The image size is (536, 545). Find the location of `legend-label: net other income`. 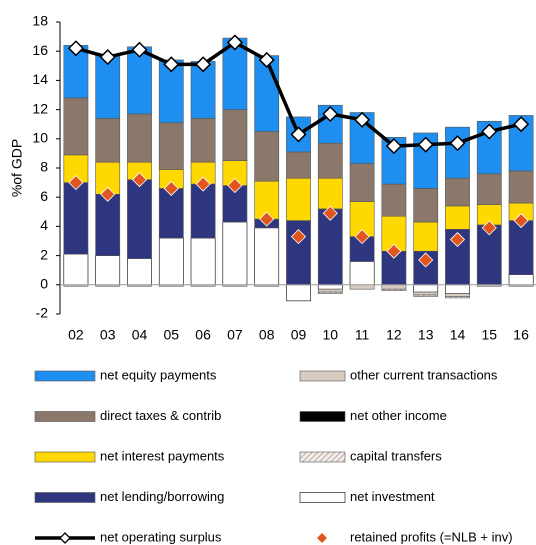

legend-label: net other income is located at coordinates (398, 415).